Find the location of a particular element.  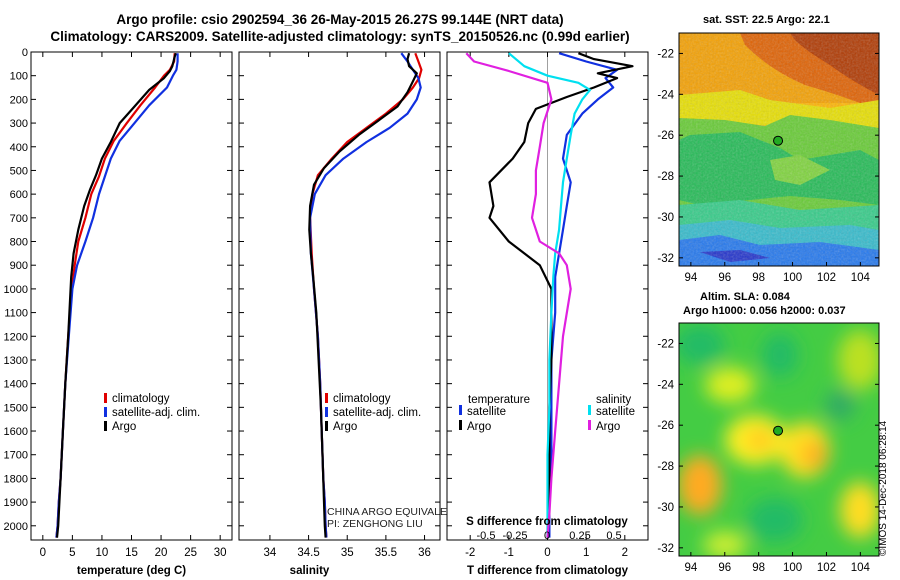

x-tick-label: 35.5 is located at coordinates (386, 553).